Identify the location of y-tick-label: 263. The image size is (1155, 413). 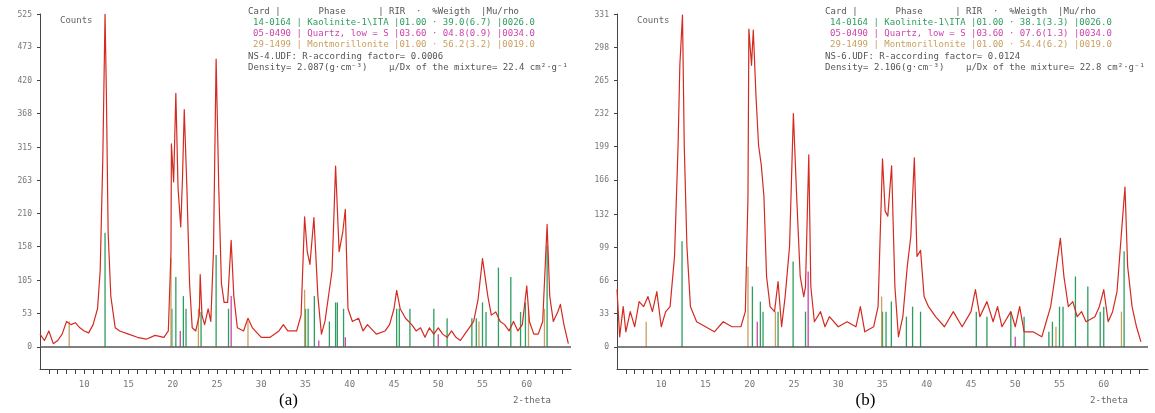
(25, 180).